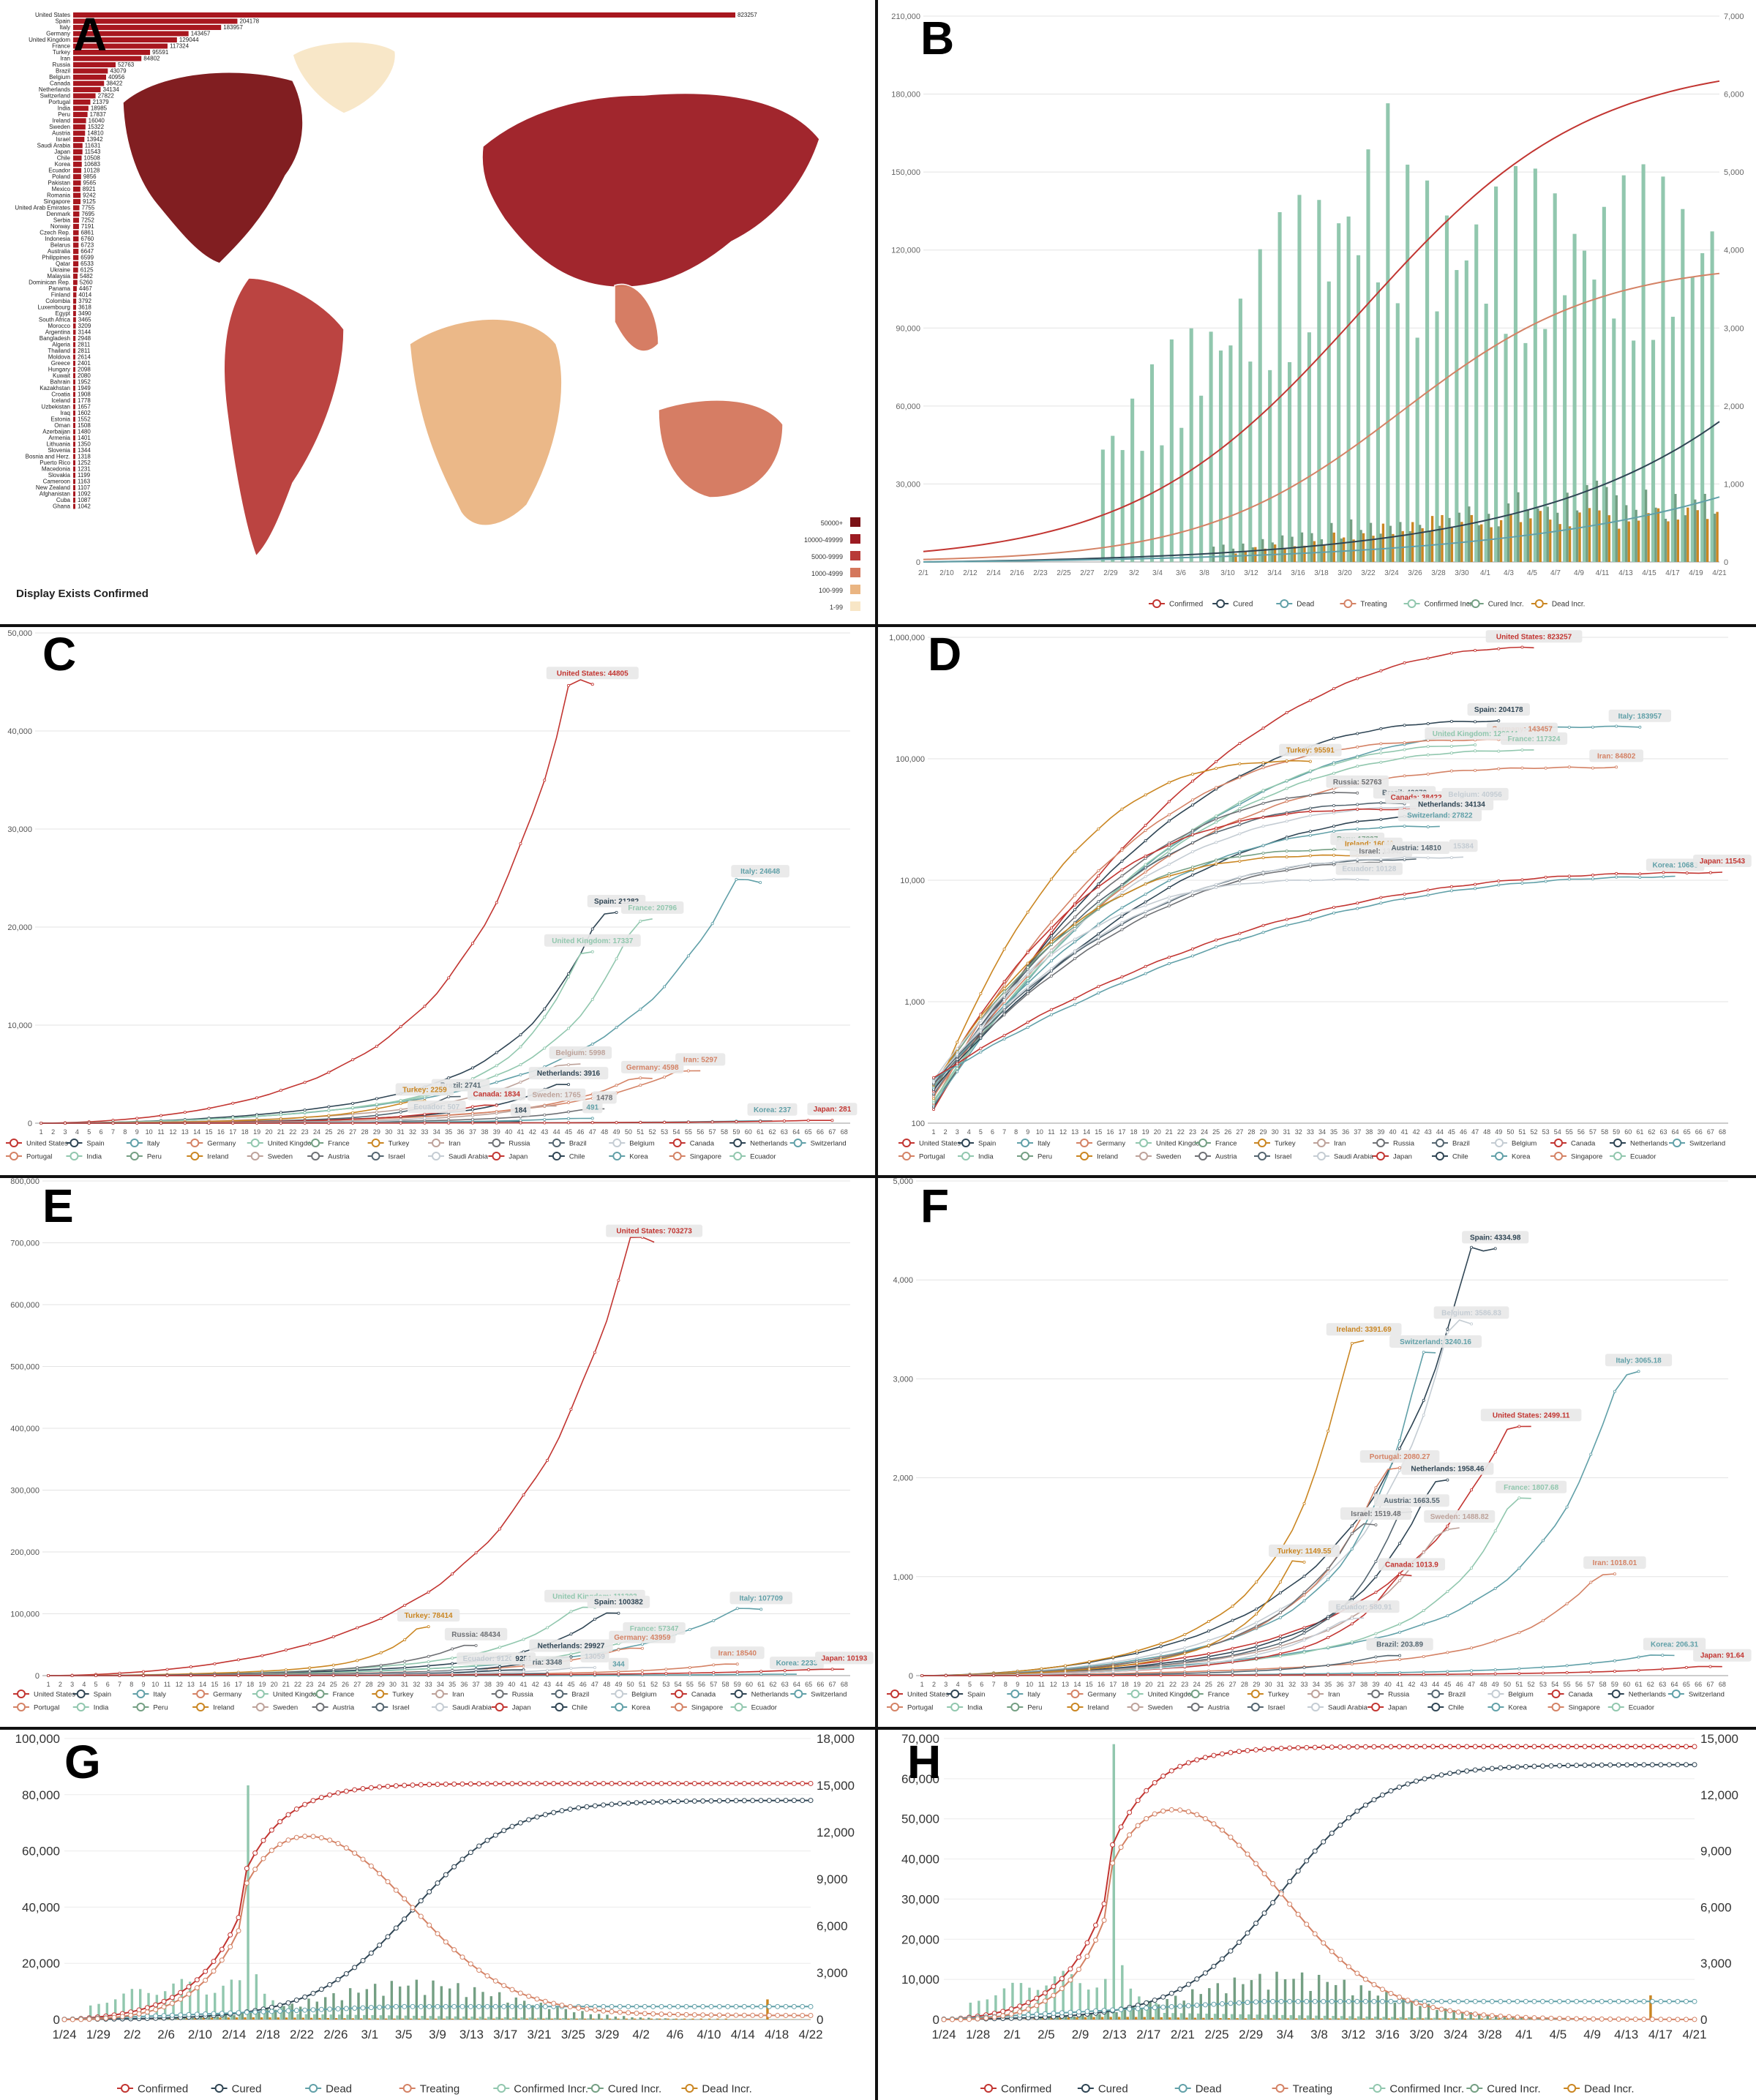 Image resolution: width=1756 pixels, height=2100 pixels. Describe the element at coordinates (1569, 1132) in the screenshot. I see `x-tick-label: 55` at that location.